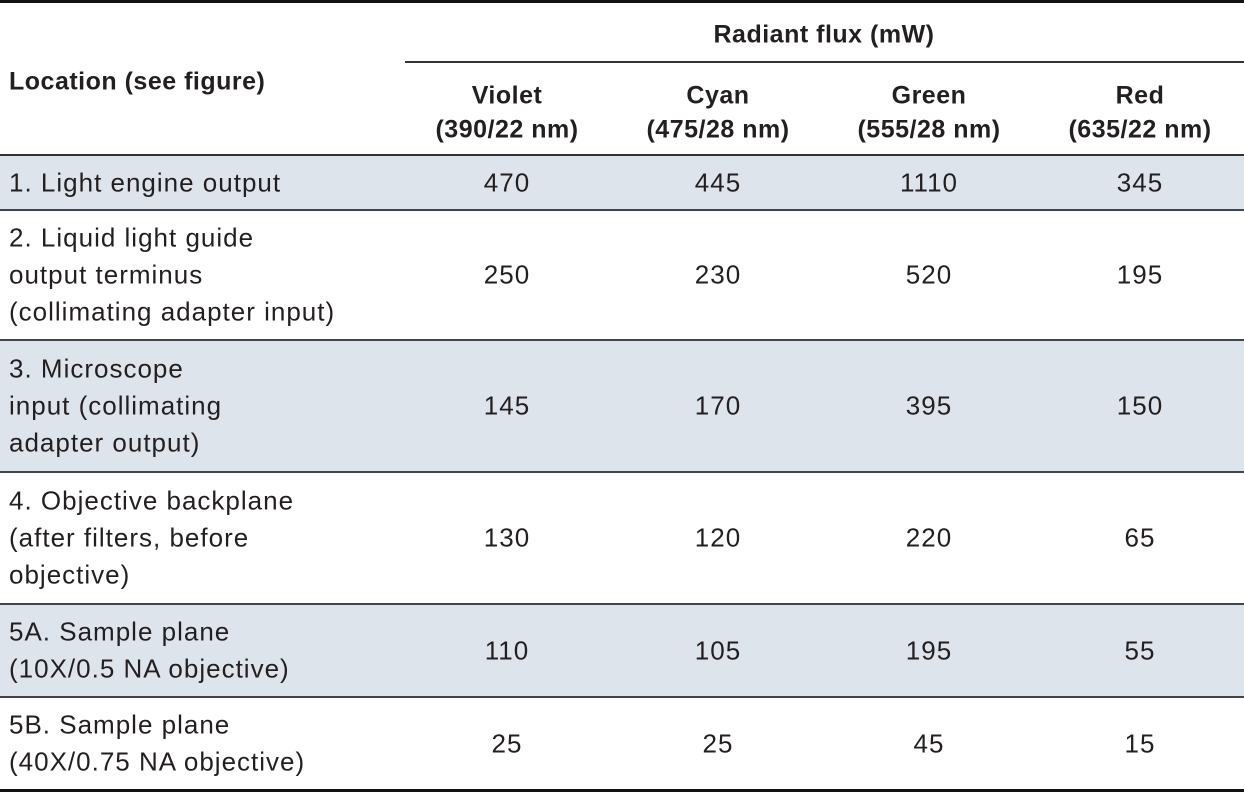  Describe the element at coordinates (152, 500) in the screenshot. I see `row-label: 4. Objective backplane` at that location.